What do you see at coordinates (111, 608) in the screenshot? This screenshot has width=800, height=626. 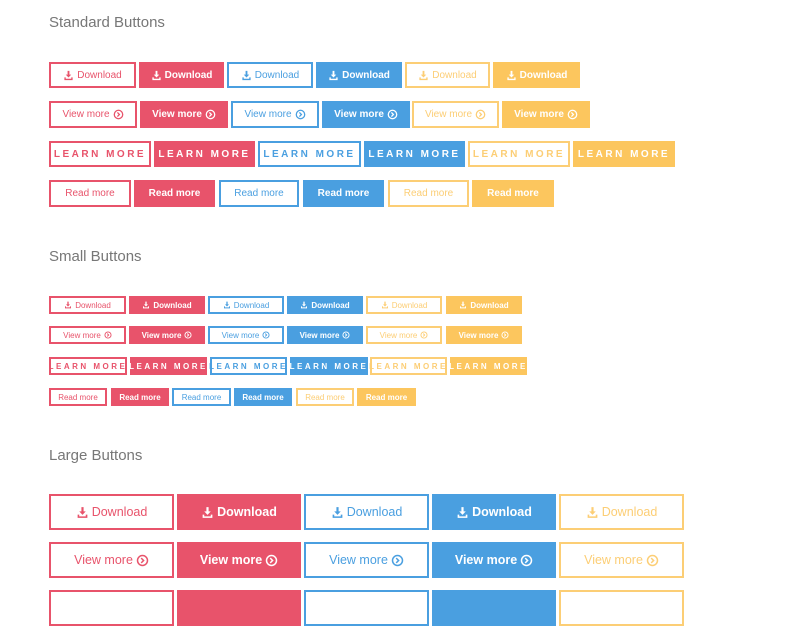 I see `button-button-red-outline` at bounding box center [111, 608].